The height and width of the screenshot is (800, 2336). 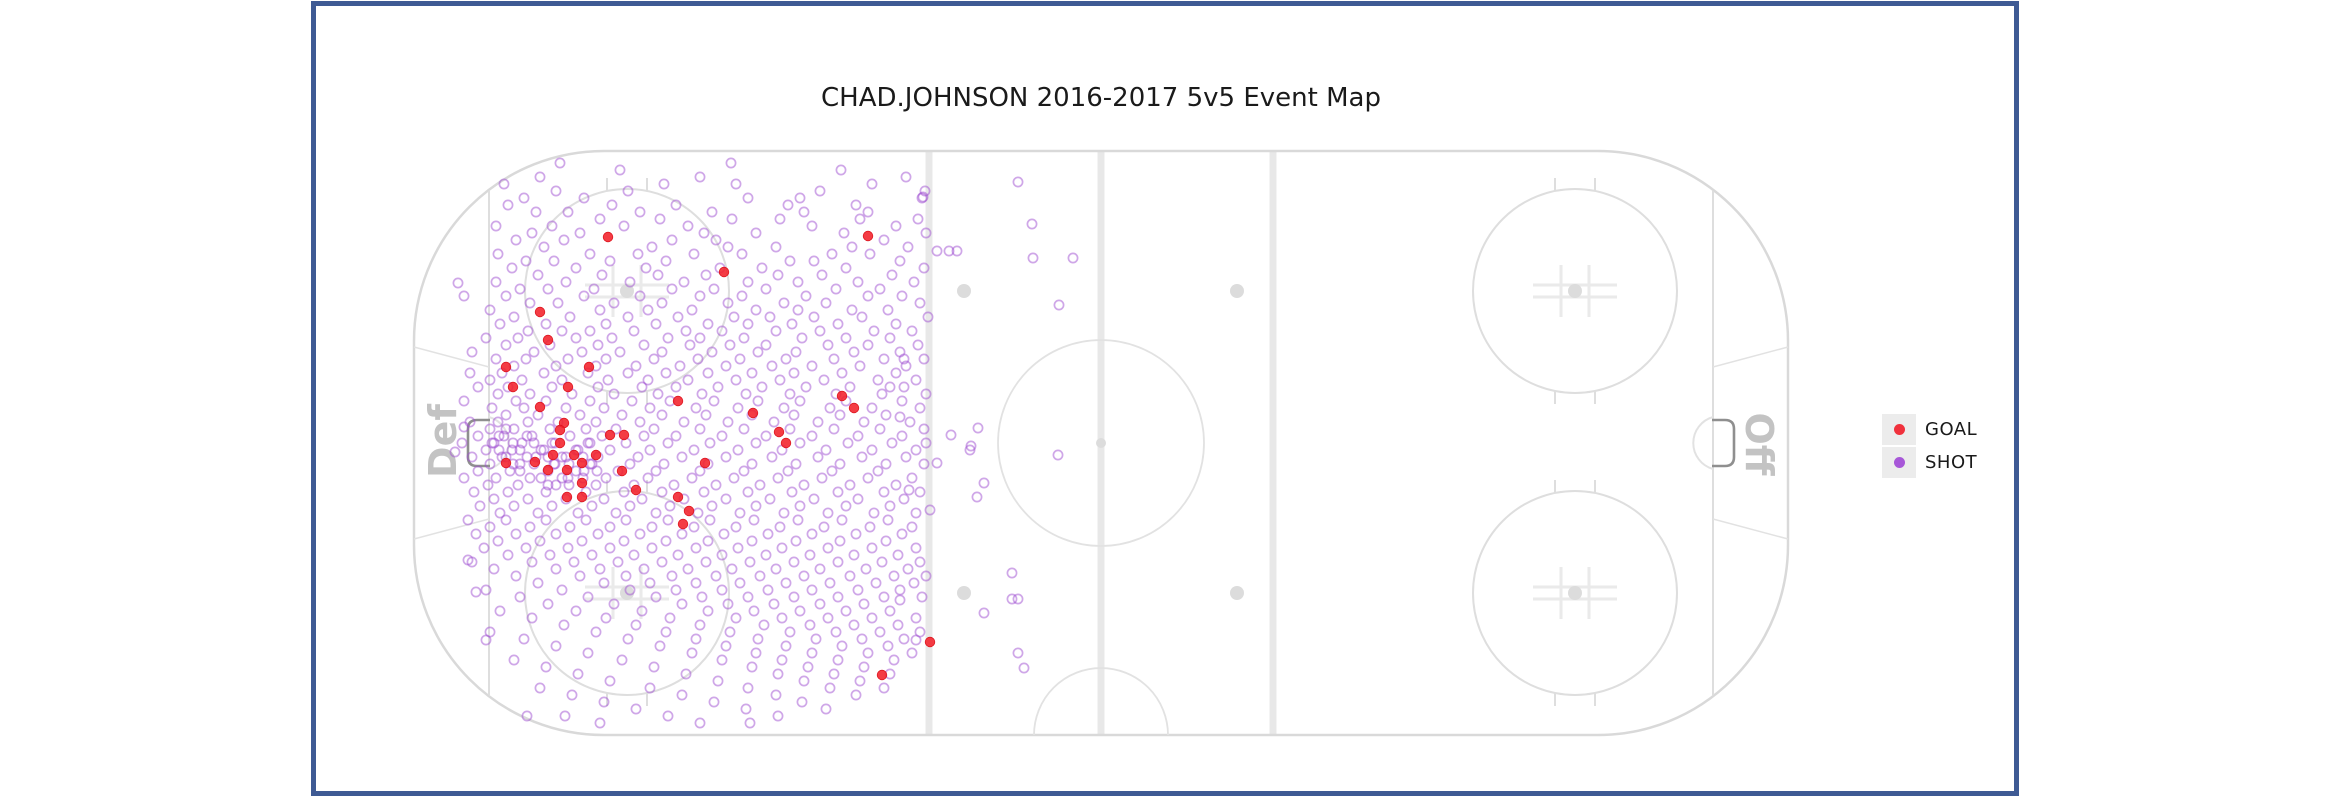 What do you see at coordinates (1101, 701) in the screenshot?
I see `referee-crease` at bounding box center [1101, 701].